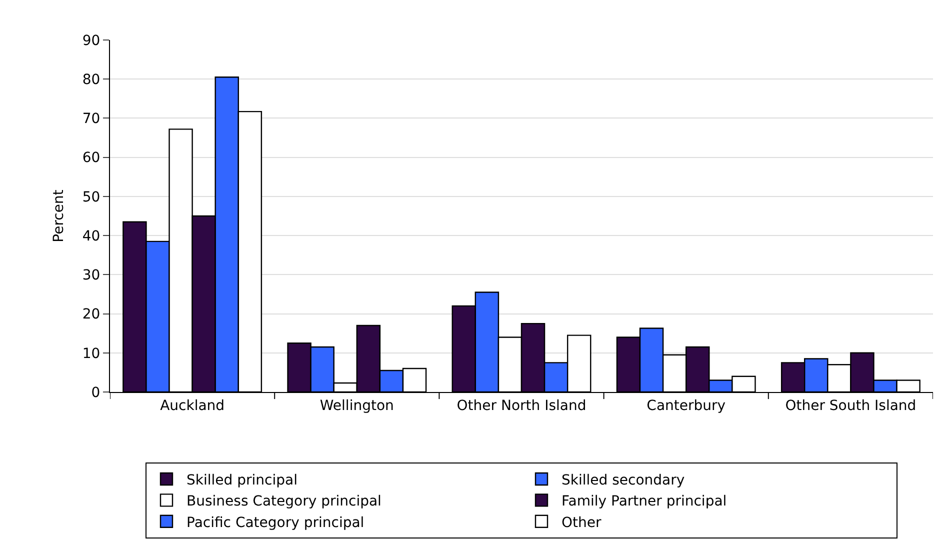 The width and height of the screenshot is (941, 547). What do you see at coordinates (850, 406) in the screenshot?
I see `x-tick-label: Other South Island` at bounding box center [850, 406].